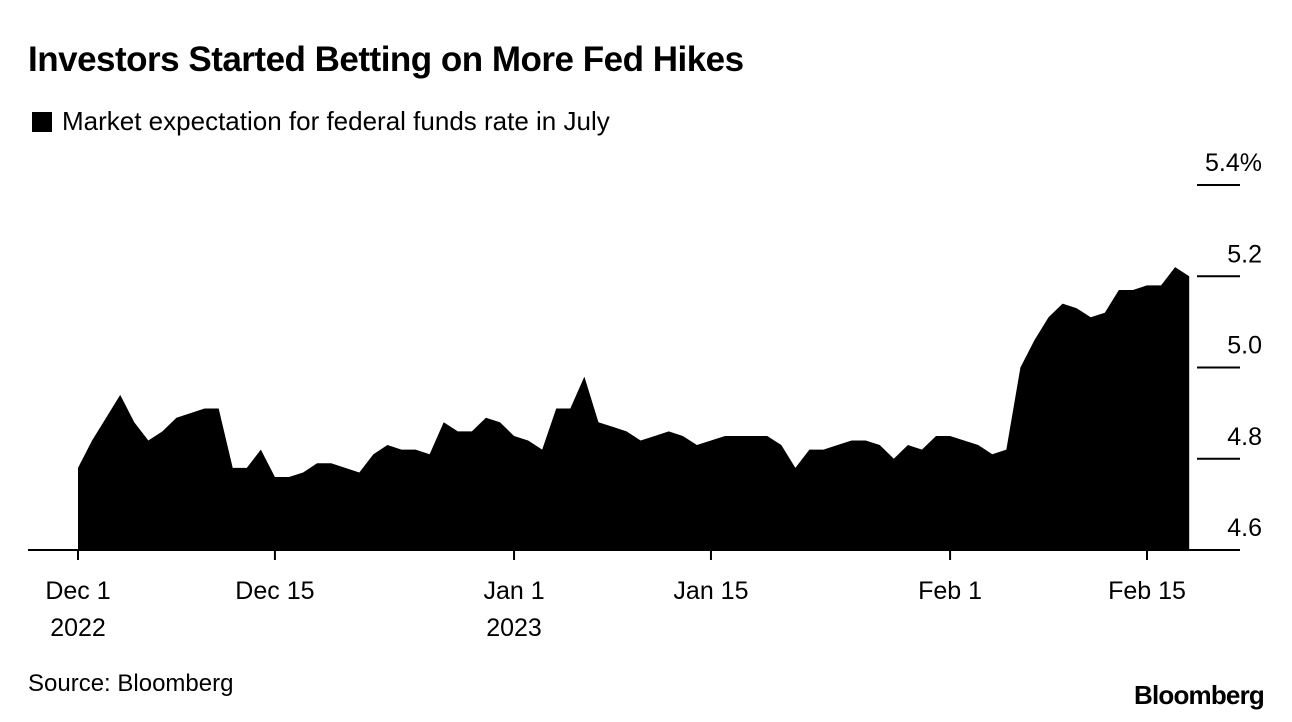 This screenshot has height=722, width=1292. Describe the element at coordinates (78, 628) in the screenshot. I see `x-tick-year-label: 2022` at that location.